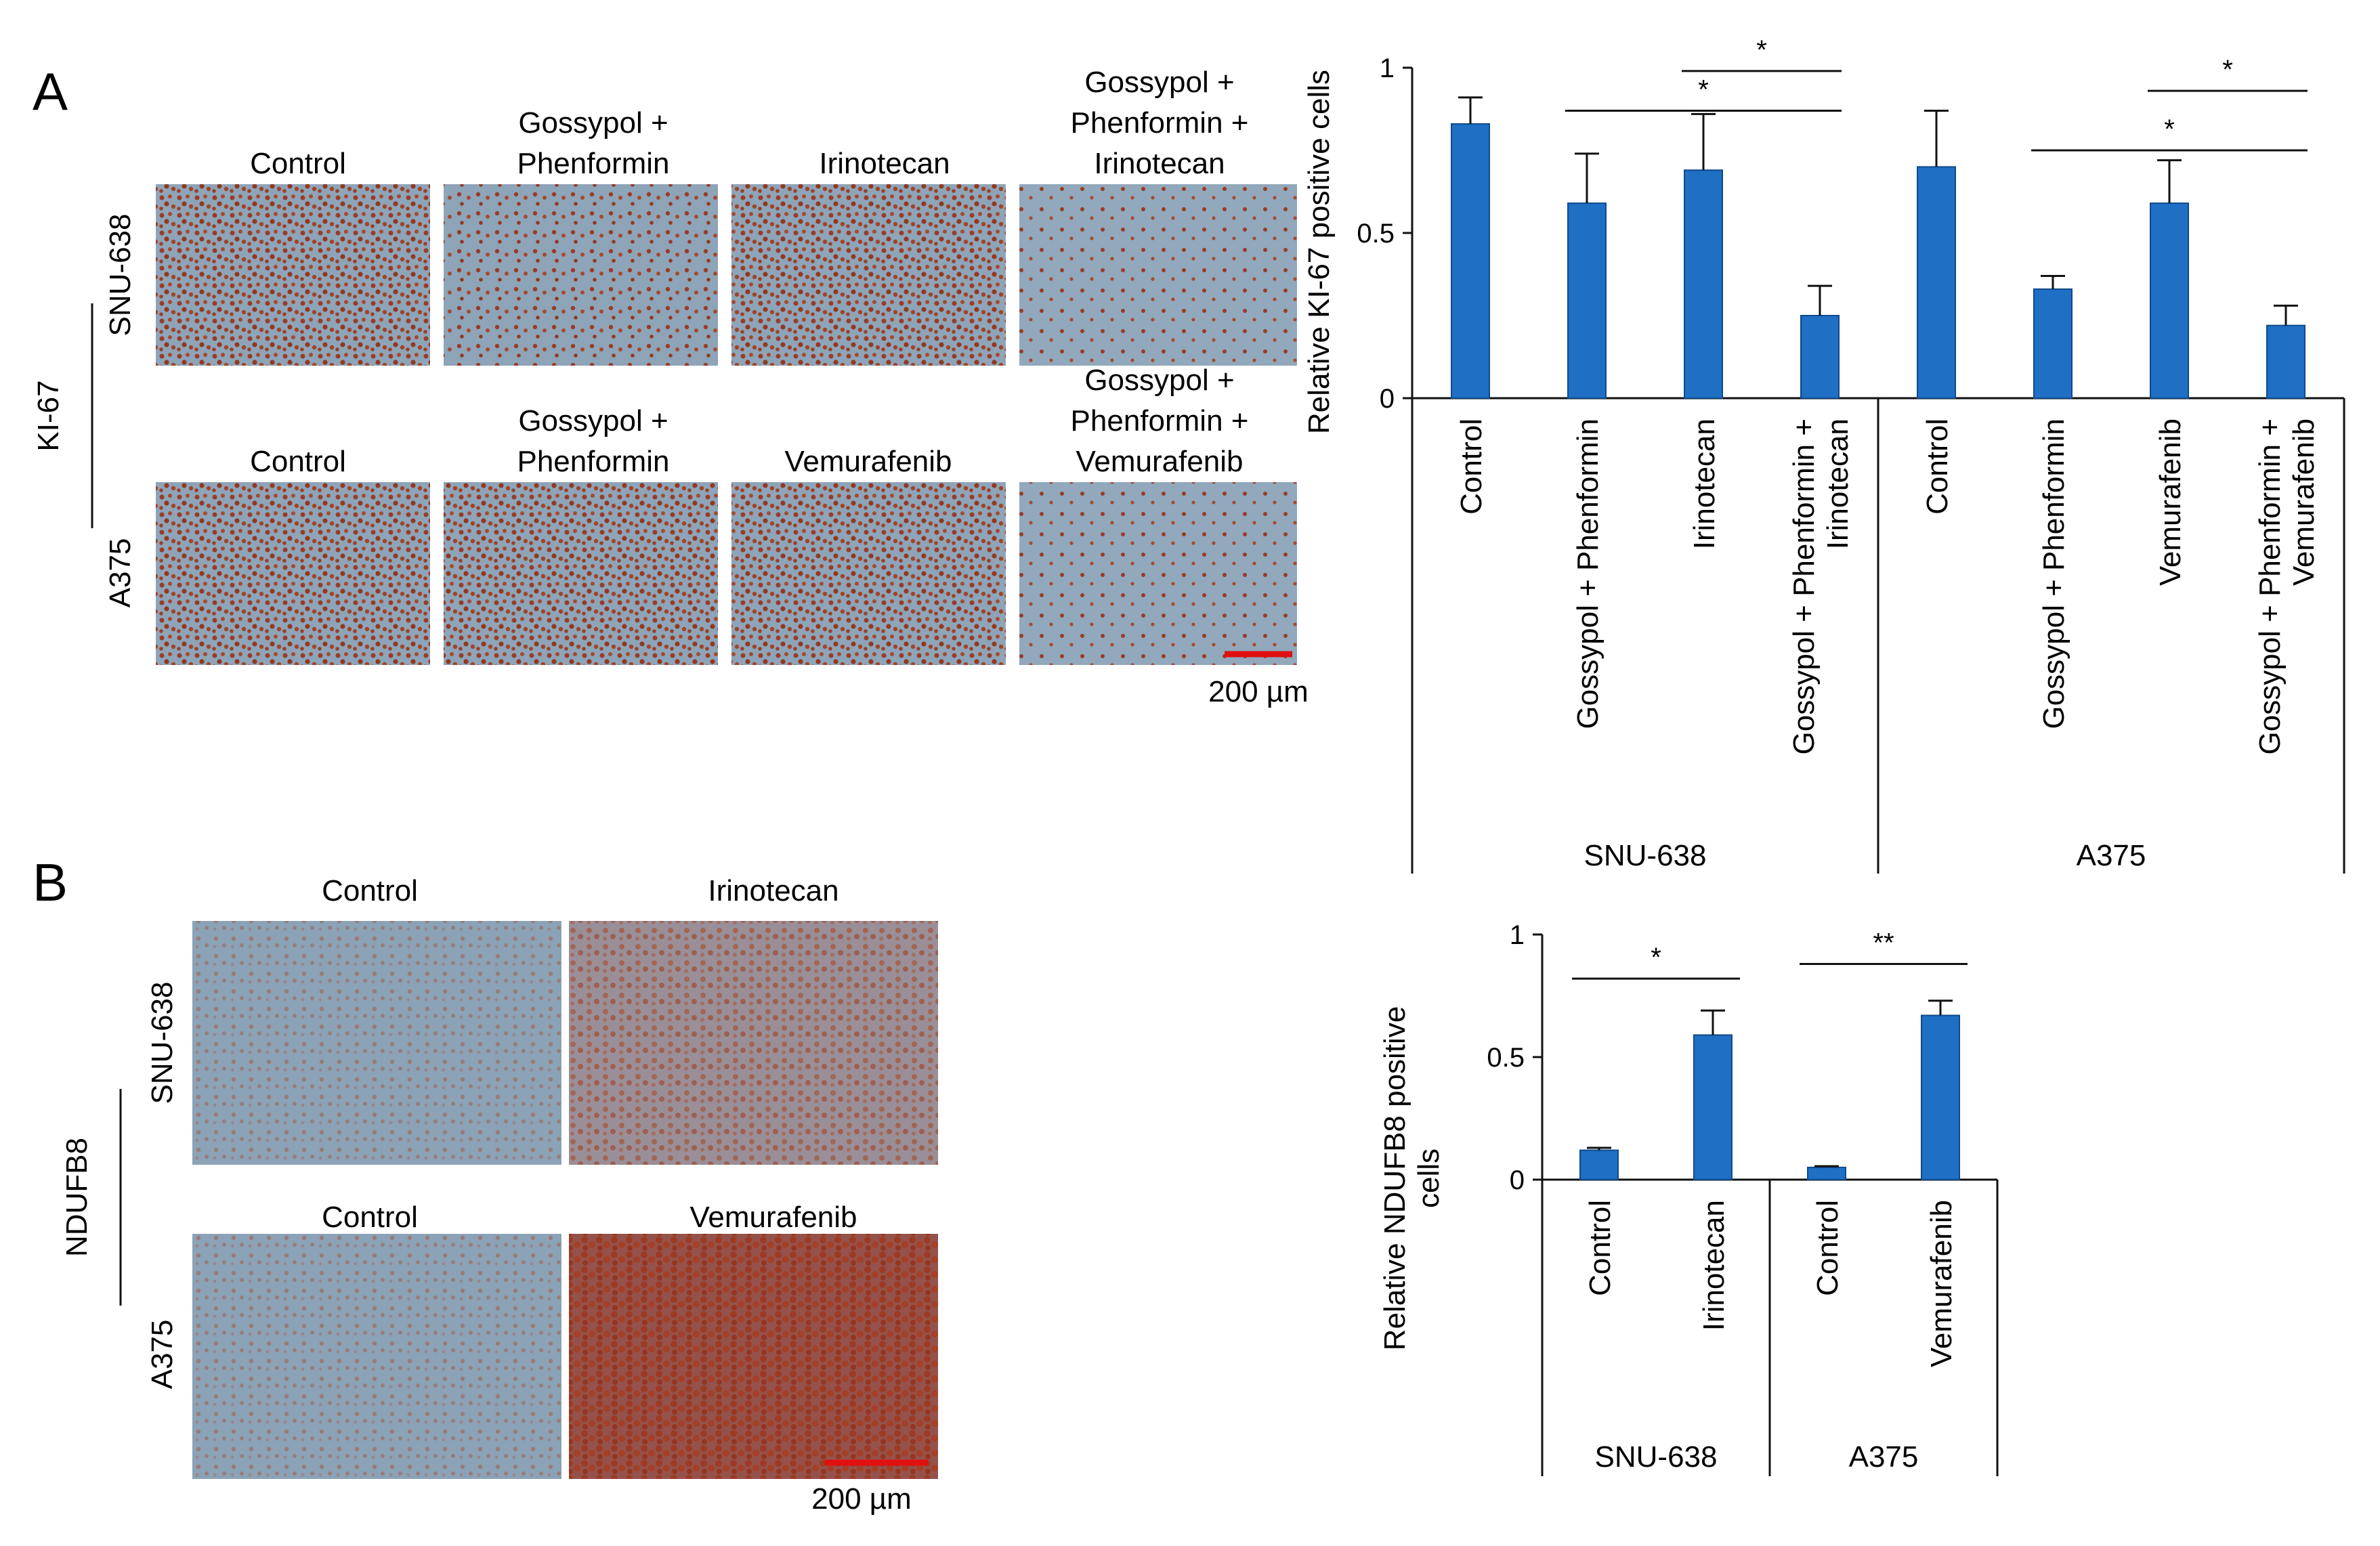 The width and height of the screenshot is (2380, 1546). What do you see at coordinates (861, 1499) in the screenshot?
I see `scale-bar-b-label: 200 µm` at bounding box center [861, 1499].